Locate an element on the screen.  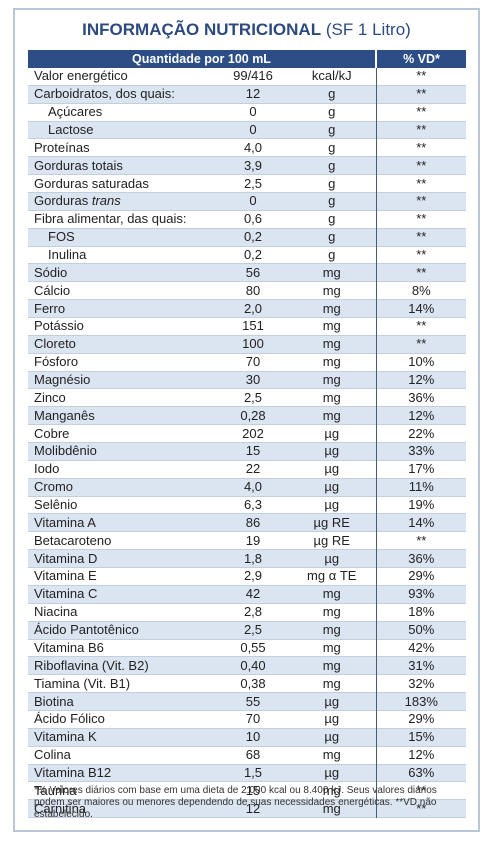
nutrient-row: Ácido Fólico 70 µg 29% is located at coordinates (247, 719).